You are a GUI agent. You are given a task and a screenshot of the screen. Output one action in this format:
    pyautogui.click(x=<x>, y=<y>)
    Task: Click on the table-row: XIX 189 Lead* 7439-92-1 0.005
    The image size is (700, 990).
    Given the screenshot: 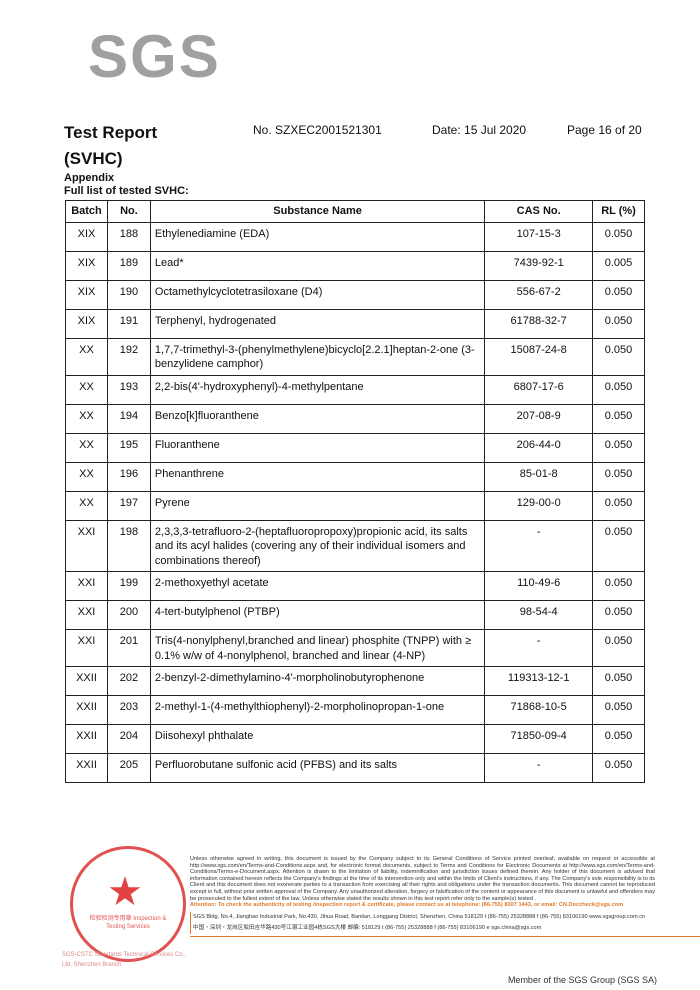 What is the action you would take?
    pyautogui.click(x=355, y=265)
    